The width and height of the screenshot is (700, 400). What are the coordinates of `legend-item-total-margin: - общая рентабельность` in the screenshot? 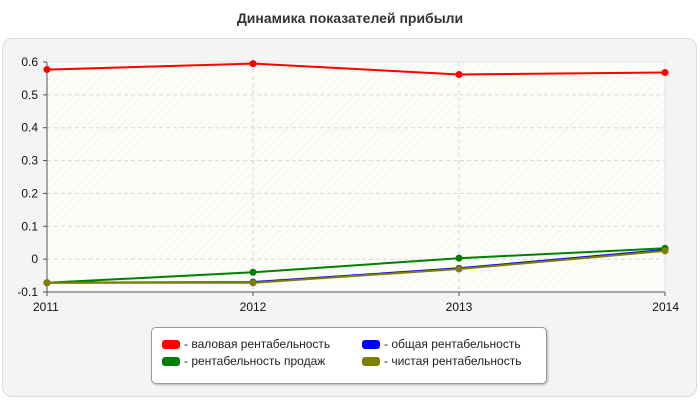 It's located at (441, 344).